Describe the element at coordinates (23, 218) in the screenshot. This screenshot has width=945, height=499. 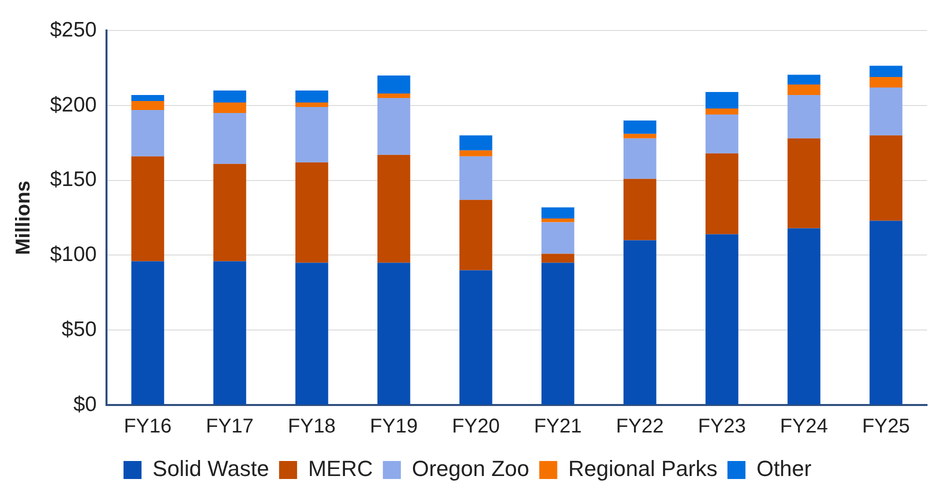
I see `y-axis-title: Millions` at that location.